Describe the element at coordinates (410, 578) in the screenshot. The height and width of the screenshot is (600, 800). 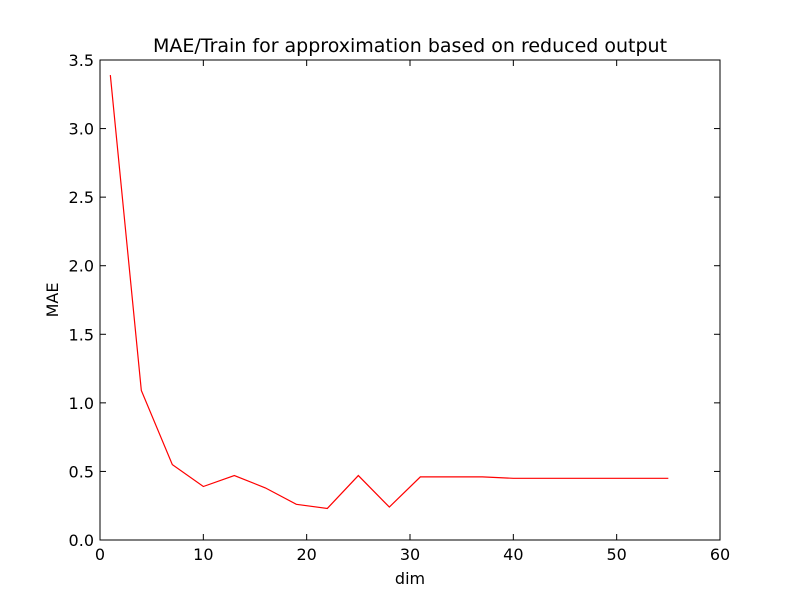
I see `x-axis-label: dim` at that location.